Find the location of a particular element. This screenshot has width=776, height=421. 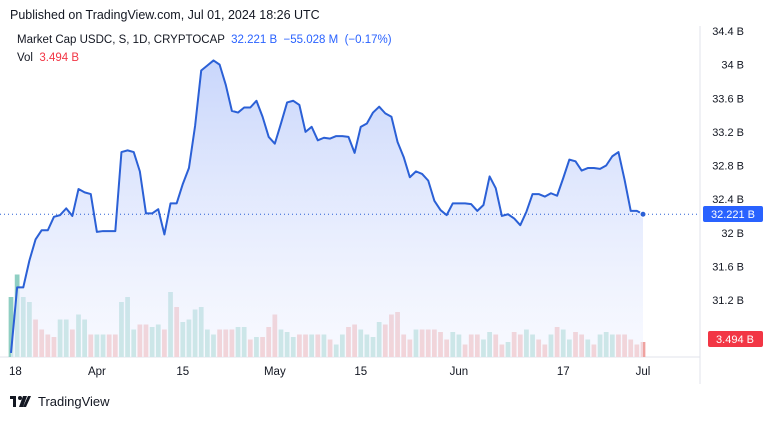

y-tick-label: 32.8 B is located at coordinates (728, 167).